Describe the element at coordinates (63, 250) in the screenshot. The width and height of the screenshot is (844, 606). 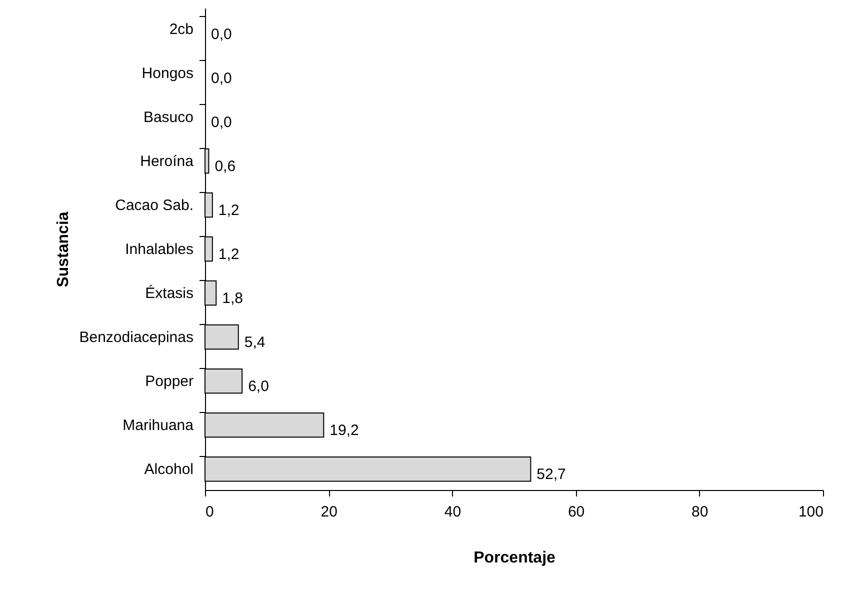
I see `y-axis-title: Sustancia` at that location.